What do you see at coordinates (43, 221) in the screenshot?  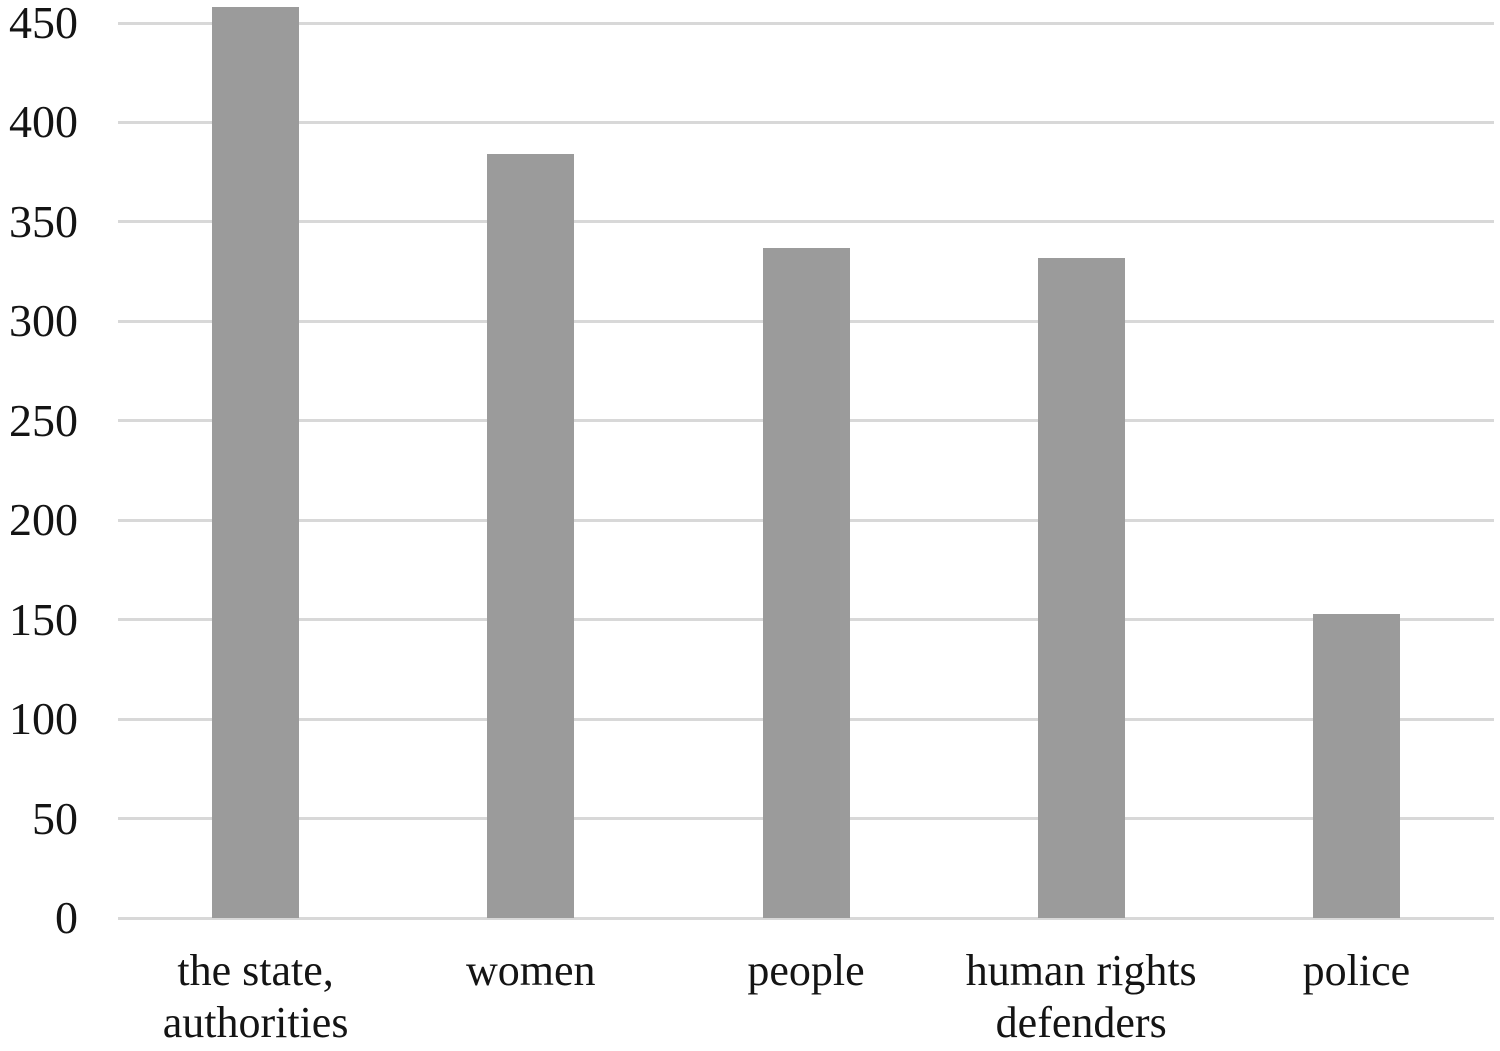 I see `y-axis-tick-label-350: 350` at bounding box center [43, 221].